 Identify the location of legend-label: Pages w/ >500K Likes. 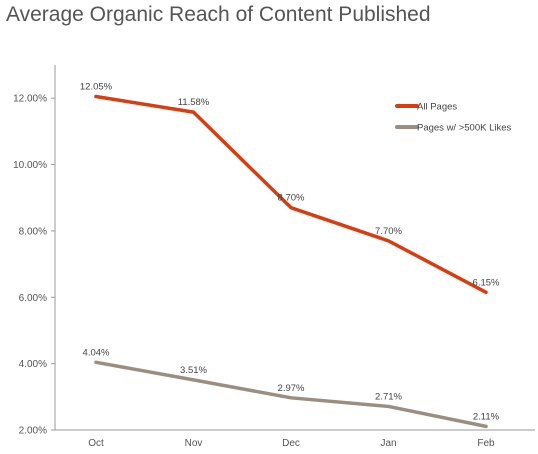
(464, 128).